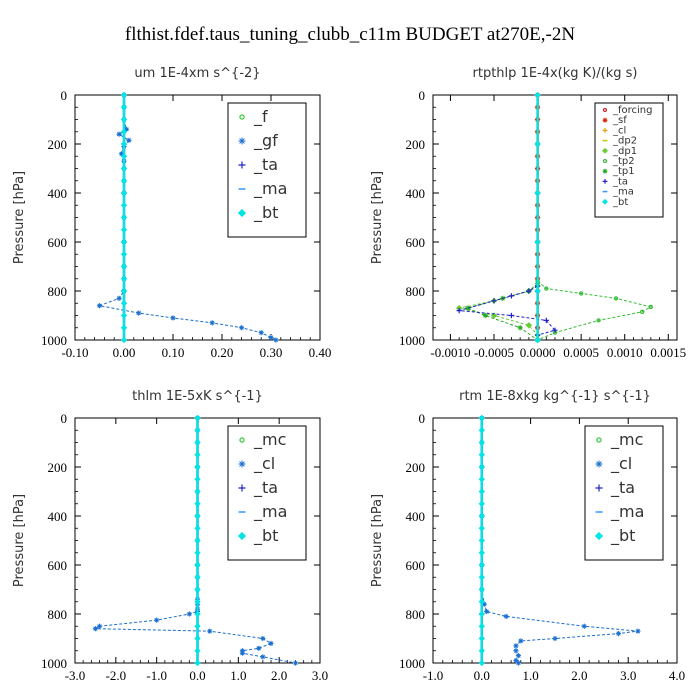  Describe the element at coordinates (555, 73) in the screenshot. I see `panel-title: rtpthlp 1E-4x(kg K)/(kg s)` at that location.